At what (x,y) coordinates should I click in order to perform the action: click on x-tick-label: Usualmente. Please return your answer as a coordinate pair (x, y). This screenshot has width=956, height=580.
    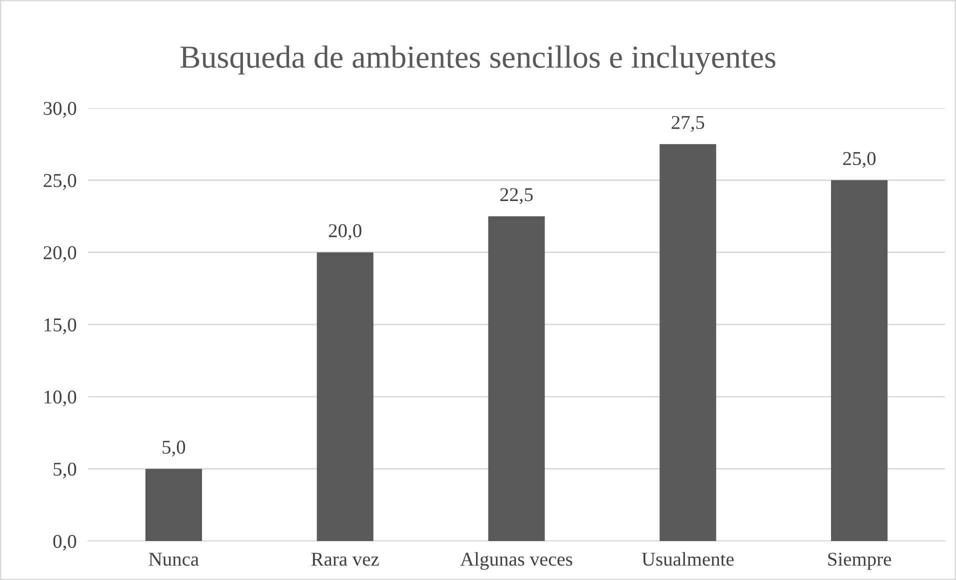
    Looking at the image, I should click on (688, 559).